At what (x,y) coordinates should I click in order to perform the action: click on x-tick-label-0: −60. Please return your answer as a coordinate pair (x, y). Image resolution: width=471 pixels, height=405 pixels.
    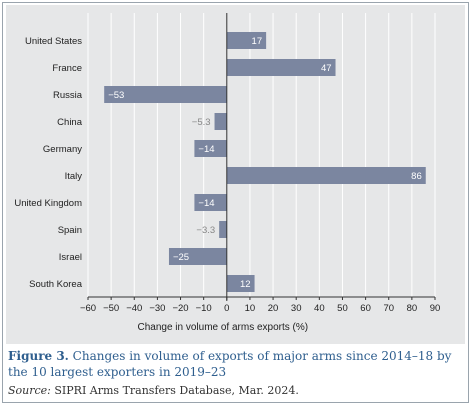
    Looking at the image, I should click on (88, 308).